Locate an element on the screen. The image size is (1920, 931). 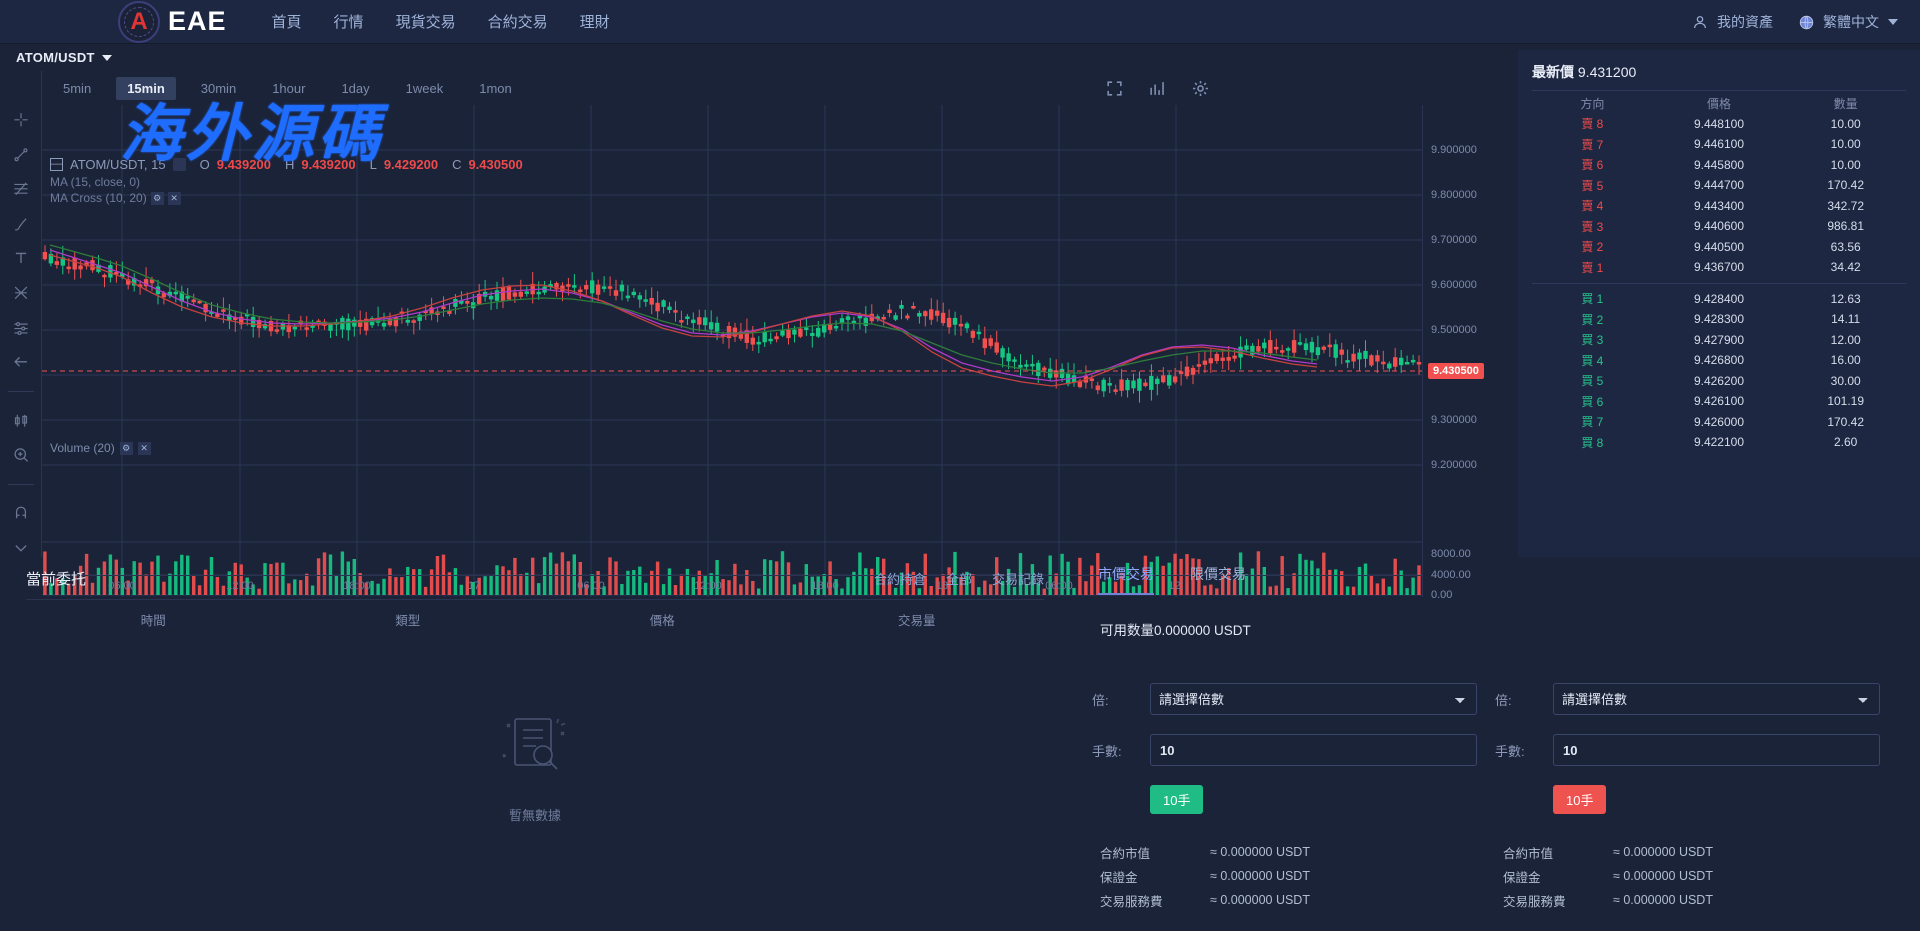
orders-header: 當前委托 合約持倉 全部 交易記錄 is located at coordinates (535, 578).